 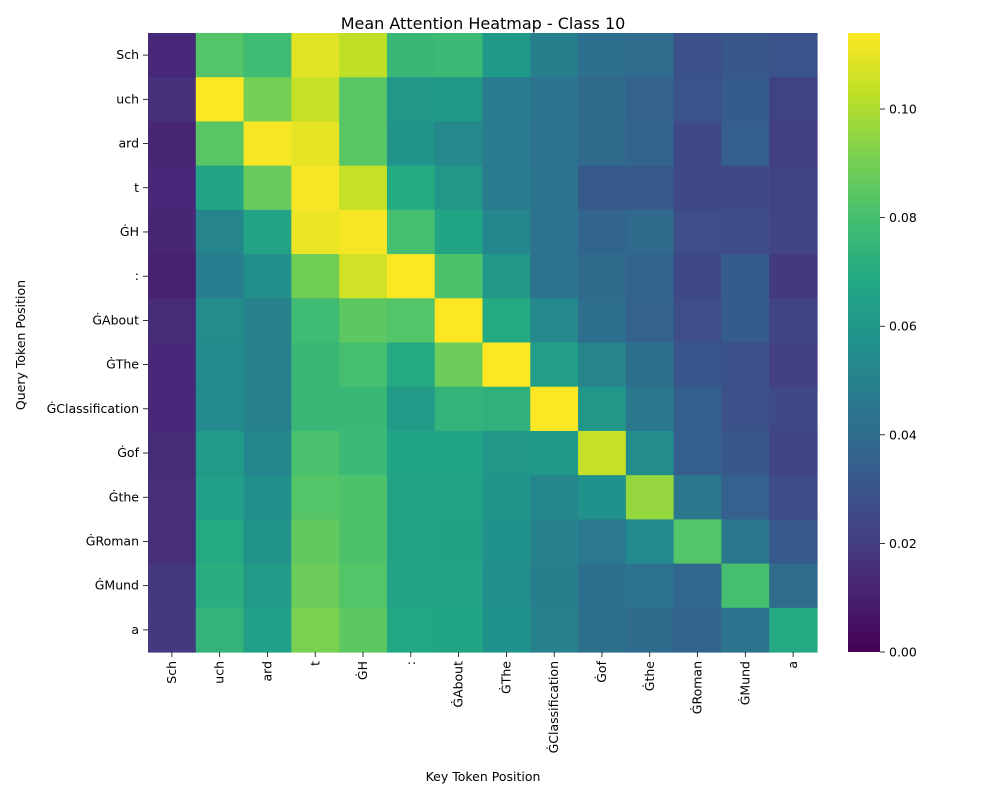 What do you see at coordinates (128, 452) in the screenshot?
I see `y-tick-label: Ġof` at bounding box center [128, 452].